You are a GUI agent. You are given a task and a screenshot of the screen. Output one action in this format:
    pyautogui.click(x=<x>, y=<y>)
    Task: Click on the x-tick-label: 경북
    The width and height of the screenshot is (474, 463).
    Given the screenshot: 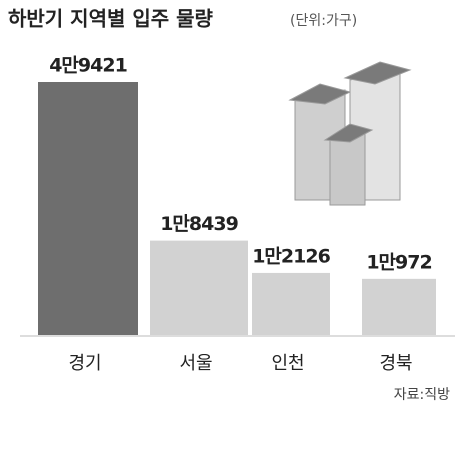 What is the action you would take?
    pyautogui.click(x=395, y=363)
    